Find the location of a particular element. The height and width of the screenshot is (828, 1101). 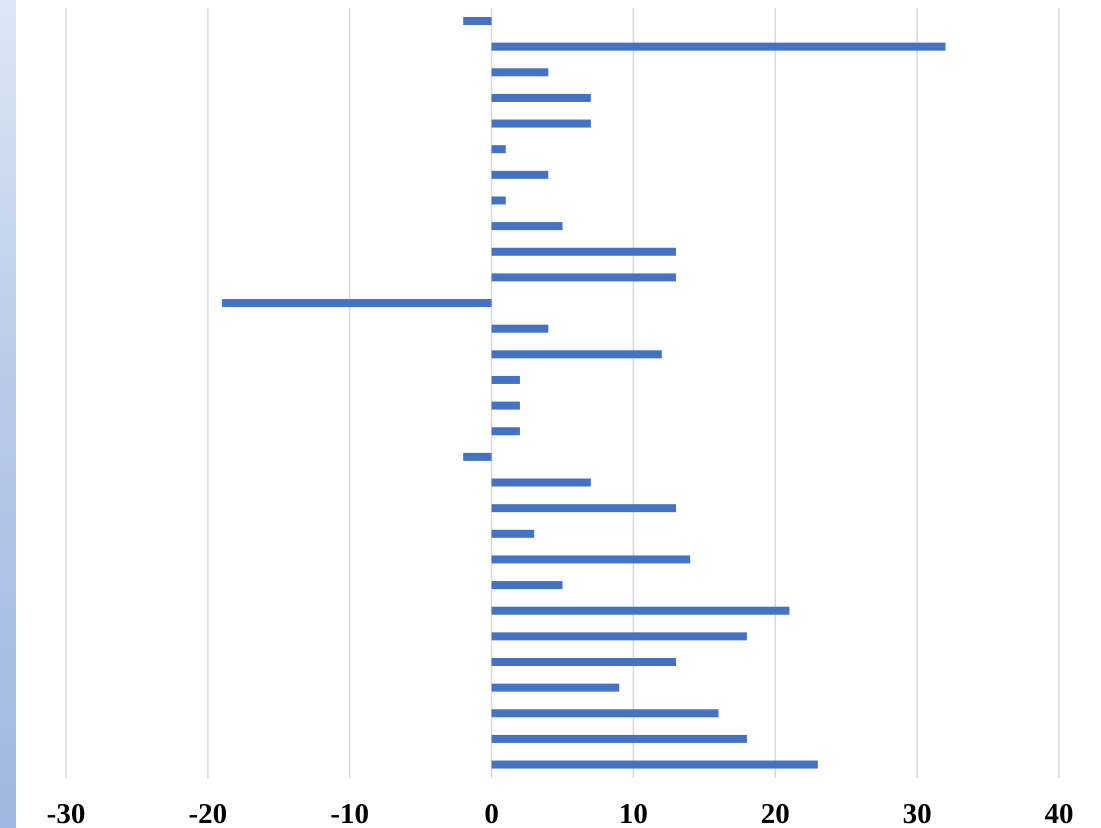

x-tick-label-4: 10 is located at coordinates (633, 813).